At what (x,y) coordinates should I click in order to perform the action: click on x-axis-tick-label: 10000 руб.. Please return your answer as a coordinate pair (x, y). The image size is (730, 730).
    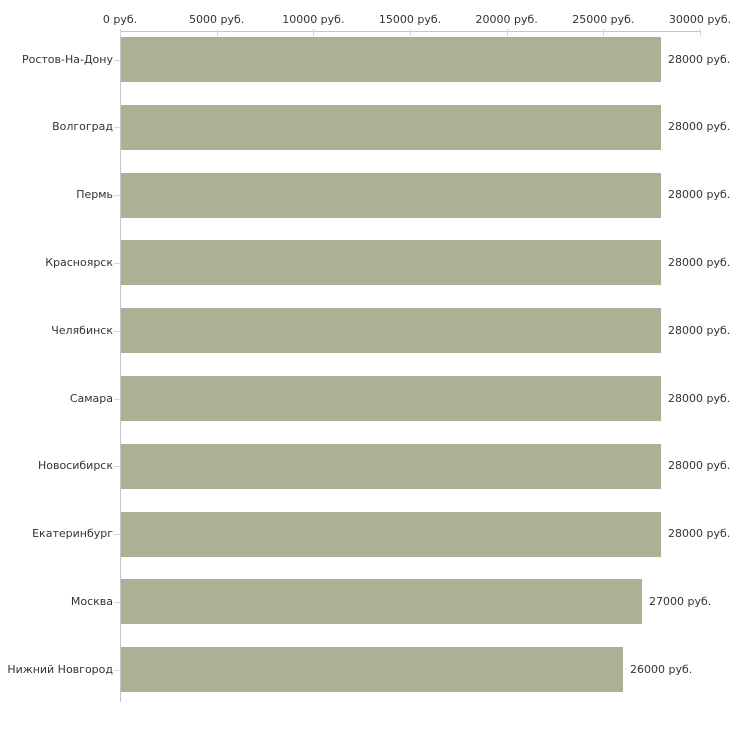
    Looking at the image, I should click on (313, 19).